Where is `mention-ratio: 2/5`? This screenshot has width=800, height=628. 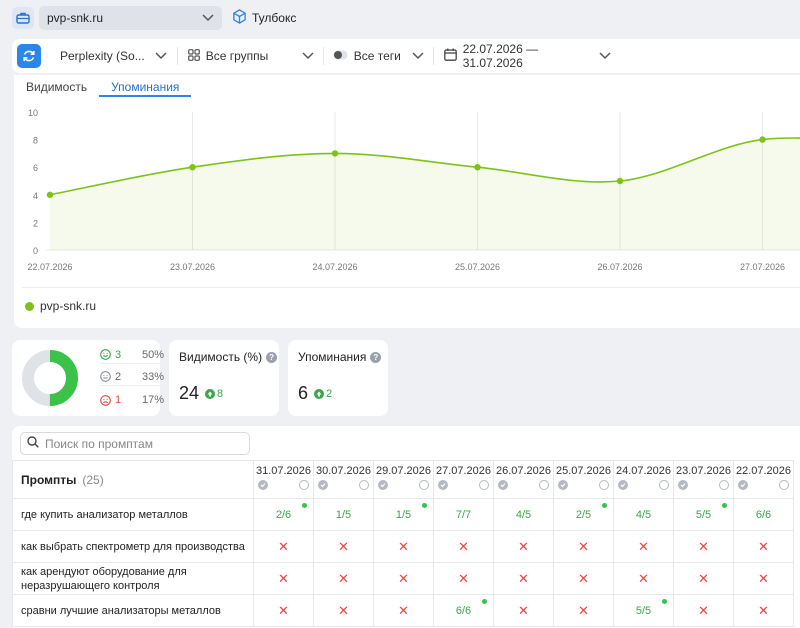
mention-ratio: 2/5 is located at coordinates (583, 514).